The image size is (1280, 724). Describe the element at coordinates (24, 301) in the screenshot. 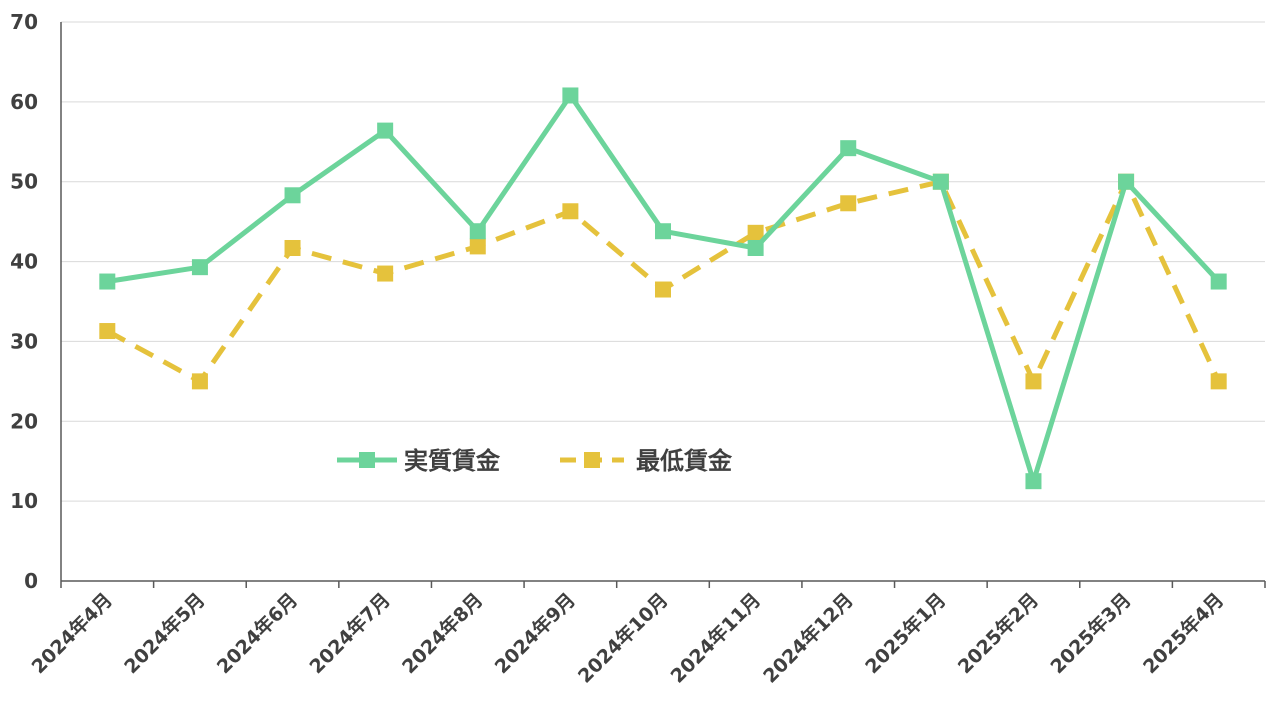

I see `y-tick-labels: 0 10 20 30 40 50 60 70` at that location.